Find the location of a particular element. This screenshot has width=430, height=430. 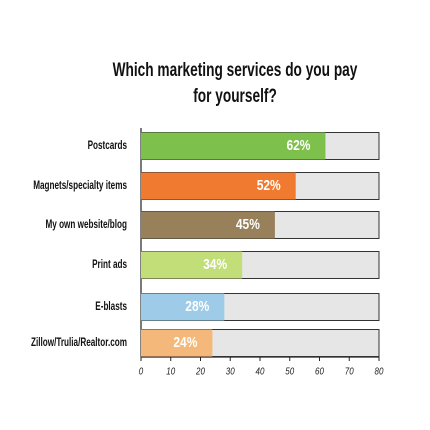

x-tick-group: 10 is located at coordinates (170, 371).